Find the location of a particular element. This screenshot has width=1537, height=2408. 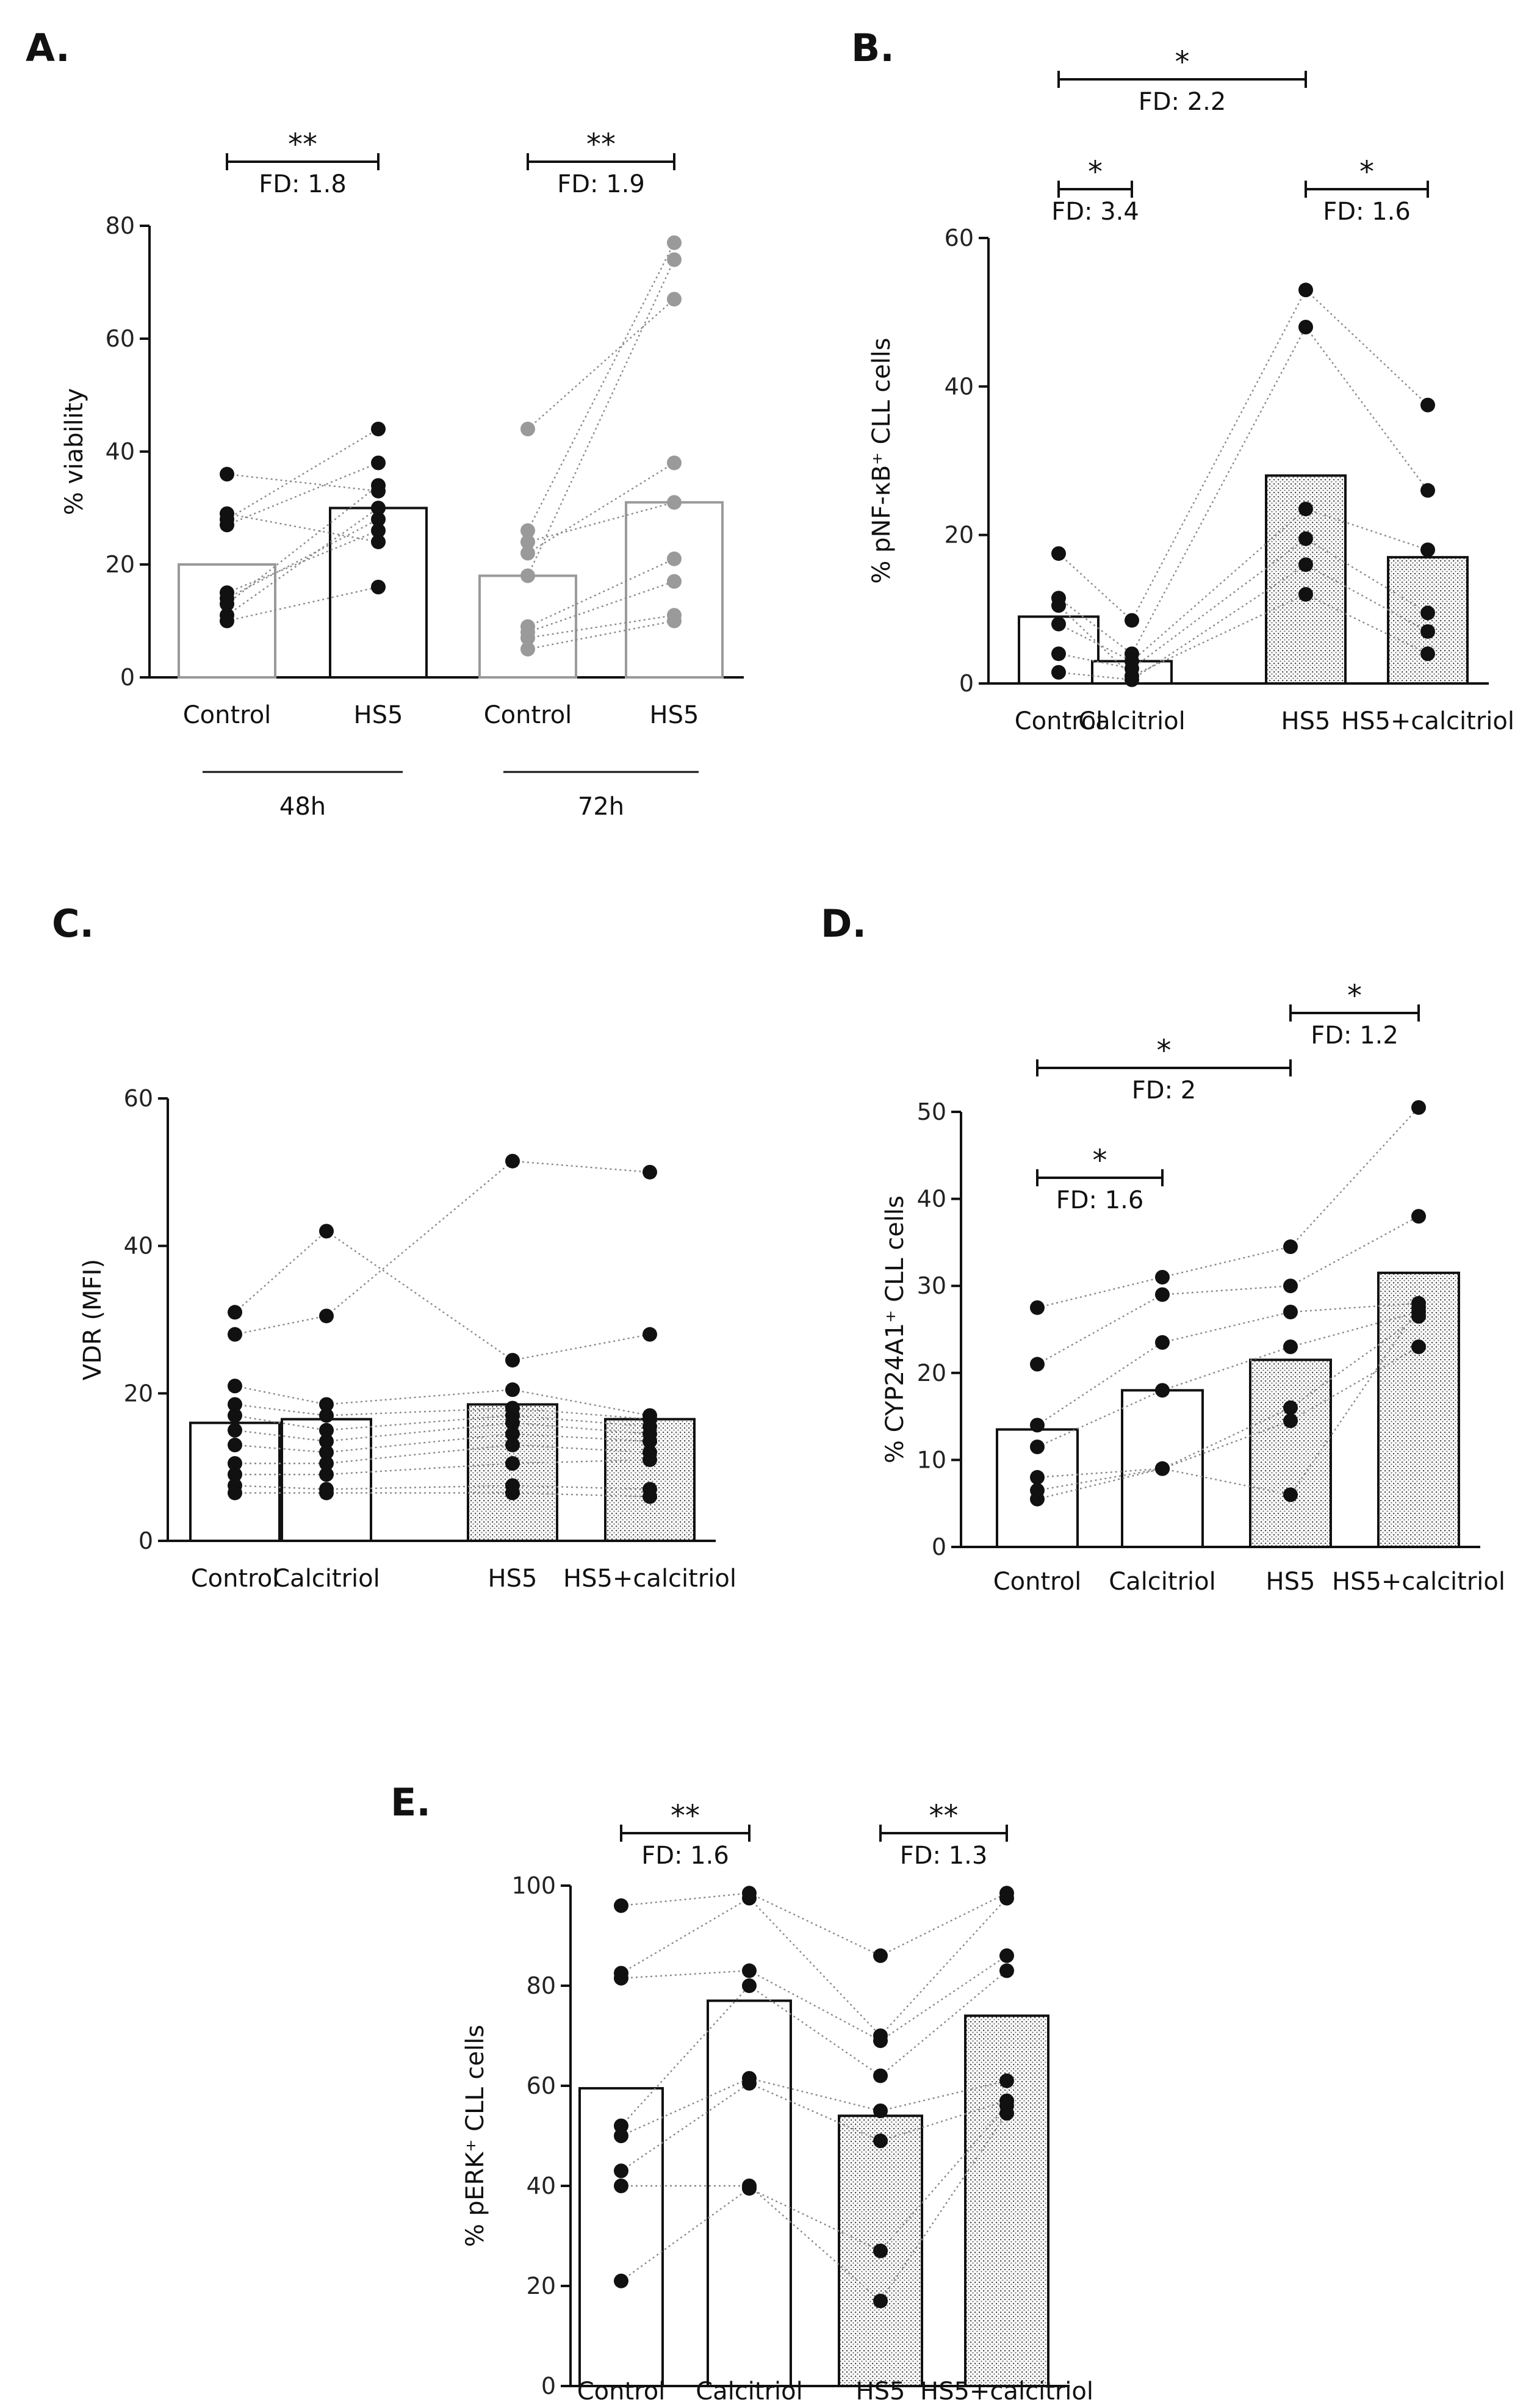

fold-difference-label: FD: 2 is located at coordinates (1164, 1090).